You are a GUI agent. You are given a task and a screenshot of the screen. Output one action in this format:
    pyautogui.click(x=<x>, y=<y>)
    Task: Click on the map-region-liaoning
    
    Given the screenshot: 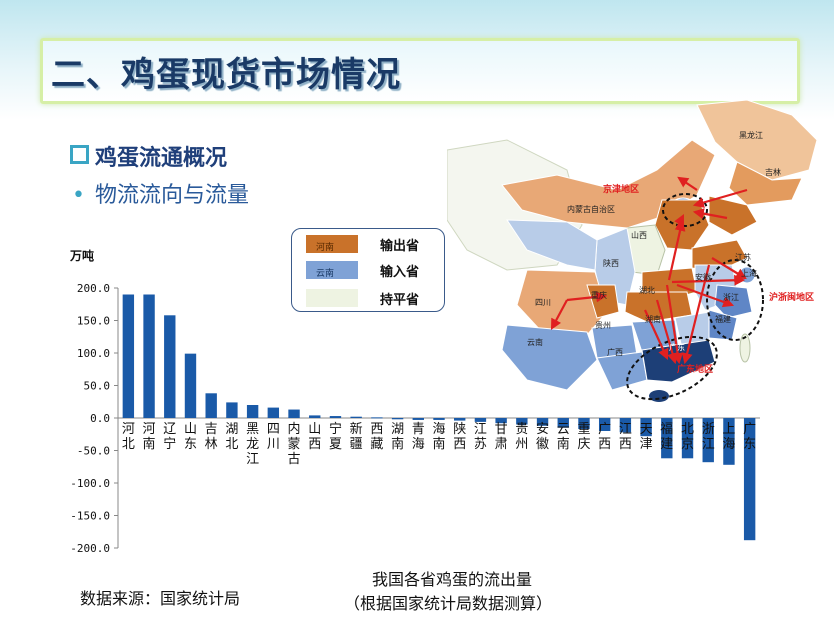 What is the action you would take?
    pyautogui.click(x=733, y=215)
    